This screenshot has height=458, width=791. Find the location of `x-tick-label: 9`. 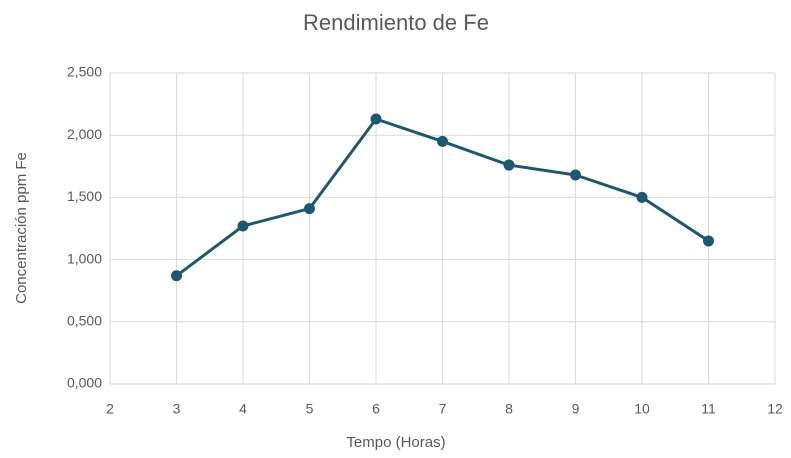

x-tick-label: 9 is located at coordinates (576, 409).